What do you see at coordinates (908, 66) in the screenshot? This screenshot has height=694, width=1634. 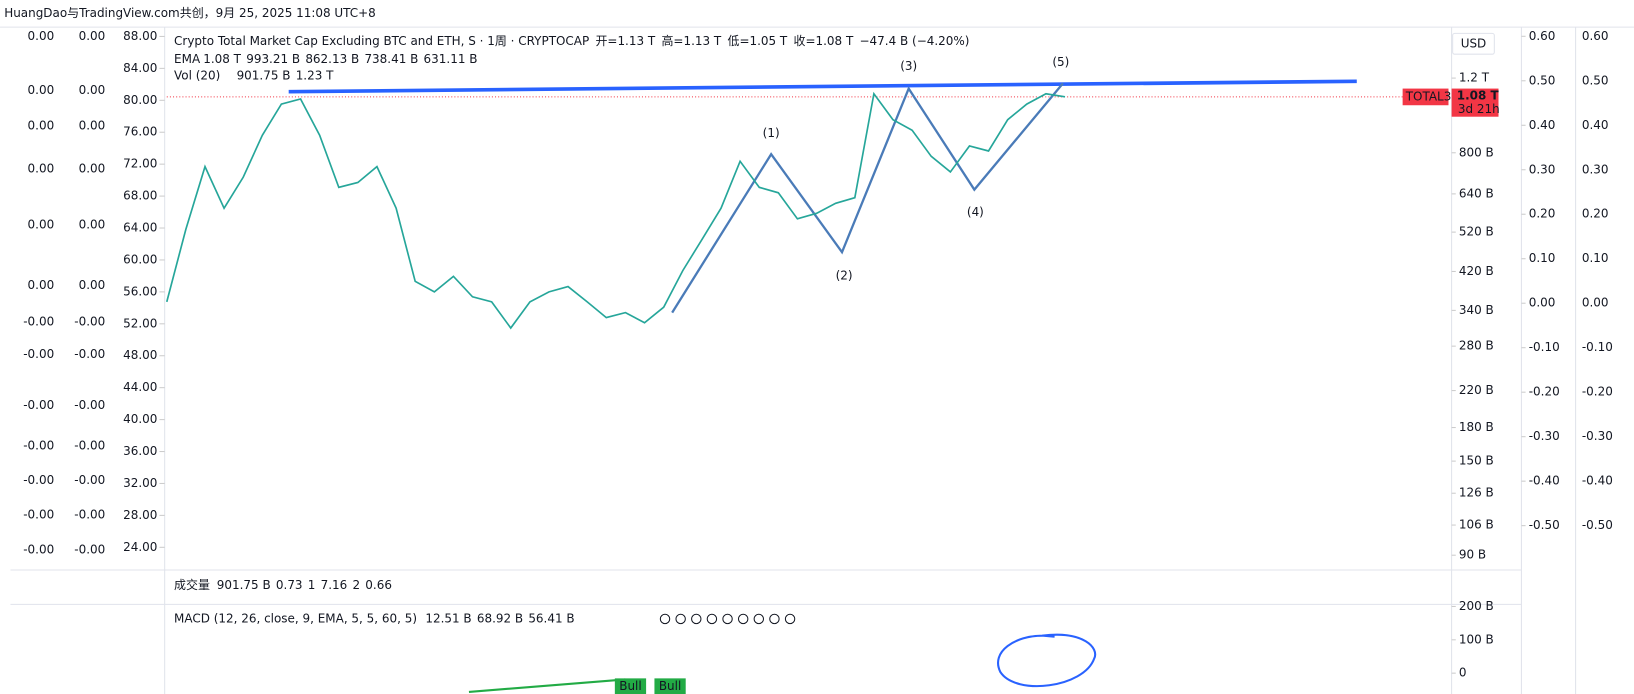 I see `wave-label: (3)` at bounding box center [908, 66].